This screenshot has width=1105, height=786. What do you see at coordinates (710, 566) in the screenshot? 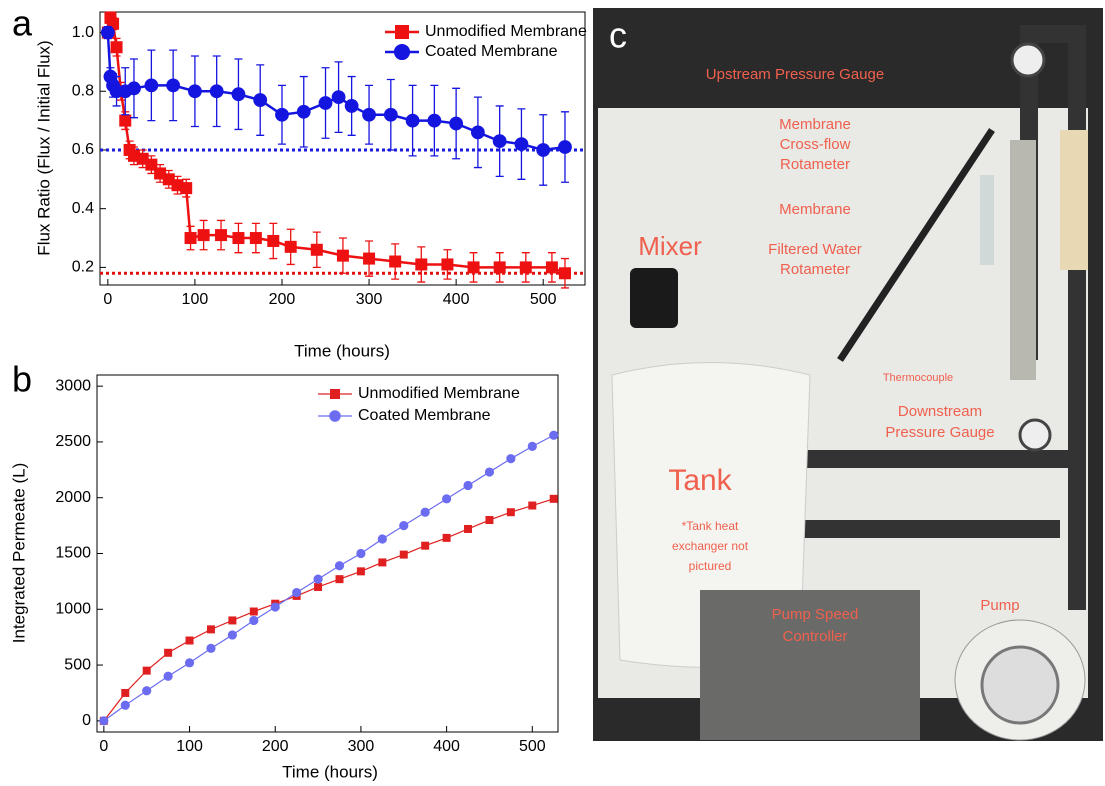
I see `photo-label: pictured` at bounding box center [710, 566].